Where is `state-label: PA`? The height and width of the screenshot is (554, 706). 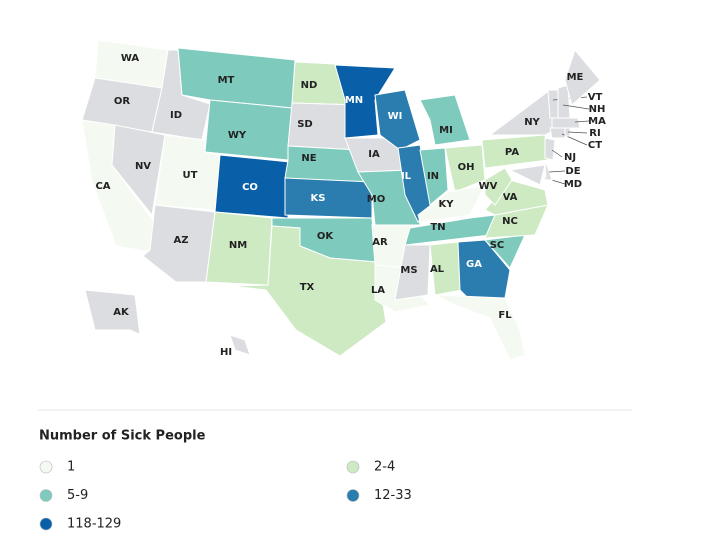 state-label: PA is located at coordinates (512, 152).